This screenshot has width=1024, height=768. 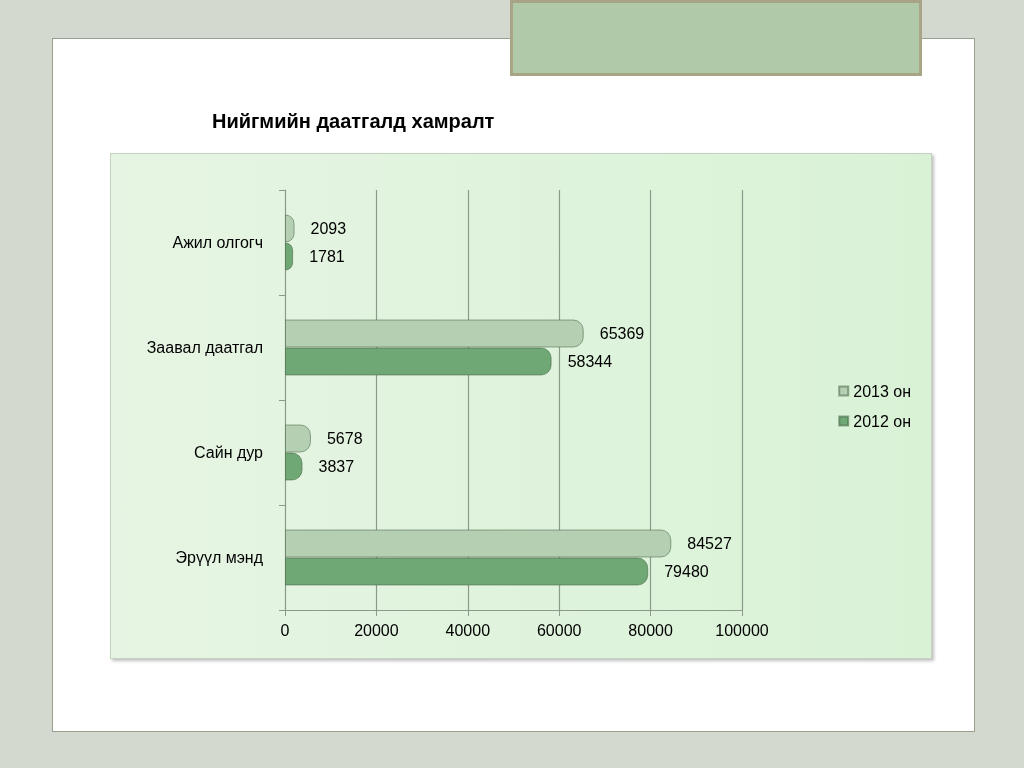 What do you see at coordinates (468, 630) in the screenshot?
I see `x-tick-label: 40000` at bounding box center [468, 630].